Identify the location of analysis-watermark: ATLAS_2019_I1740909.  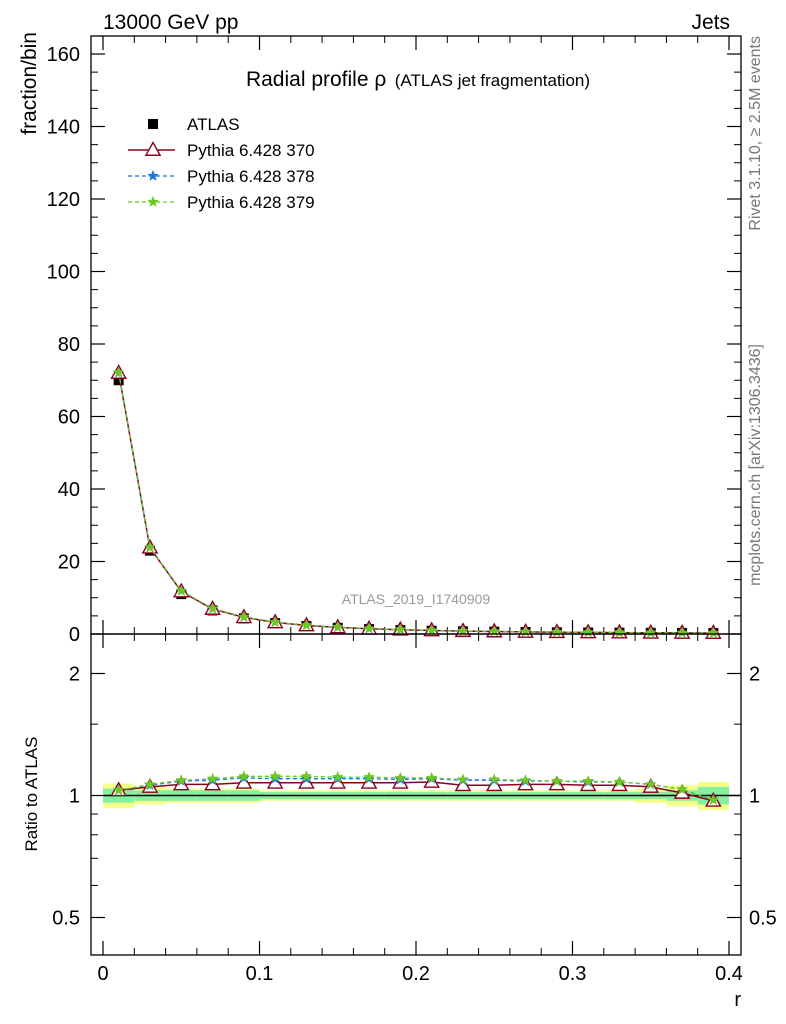
(416, 599).